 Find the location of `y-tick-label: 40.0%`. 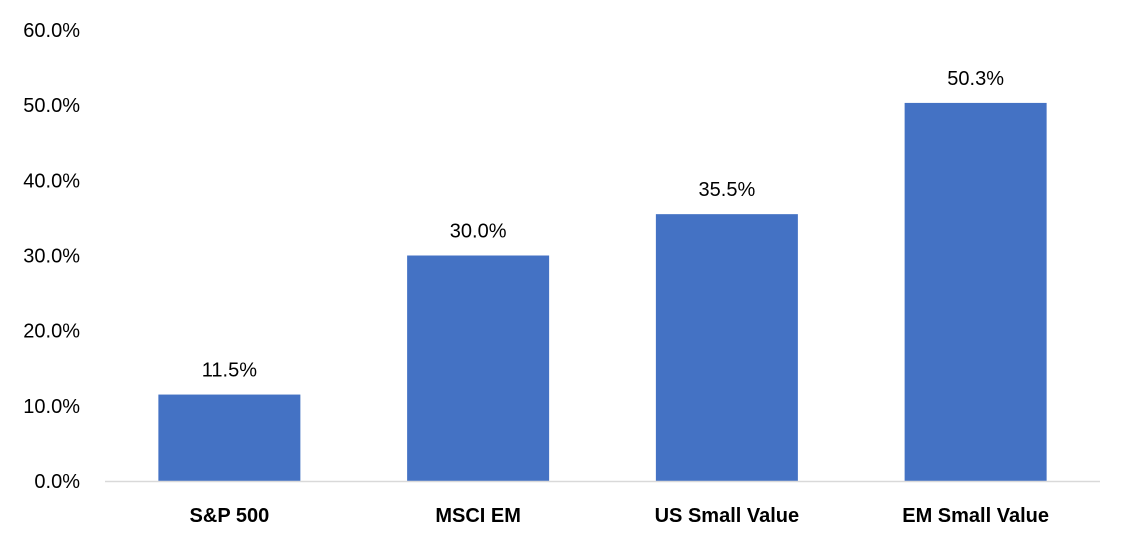

y-tick-label: 40.0% is located at coordinates (51, 181).